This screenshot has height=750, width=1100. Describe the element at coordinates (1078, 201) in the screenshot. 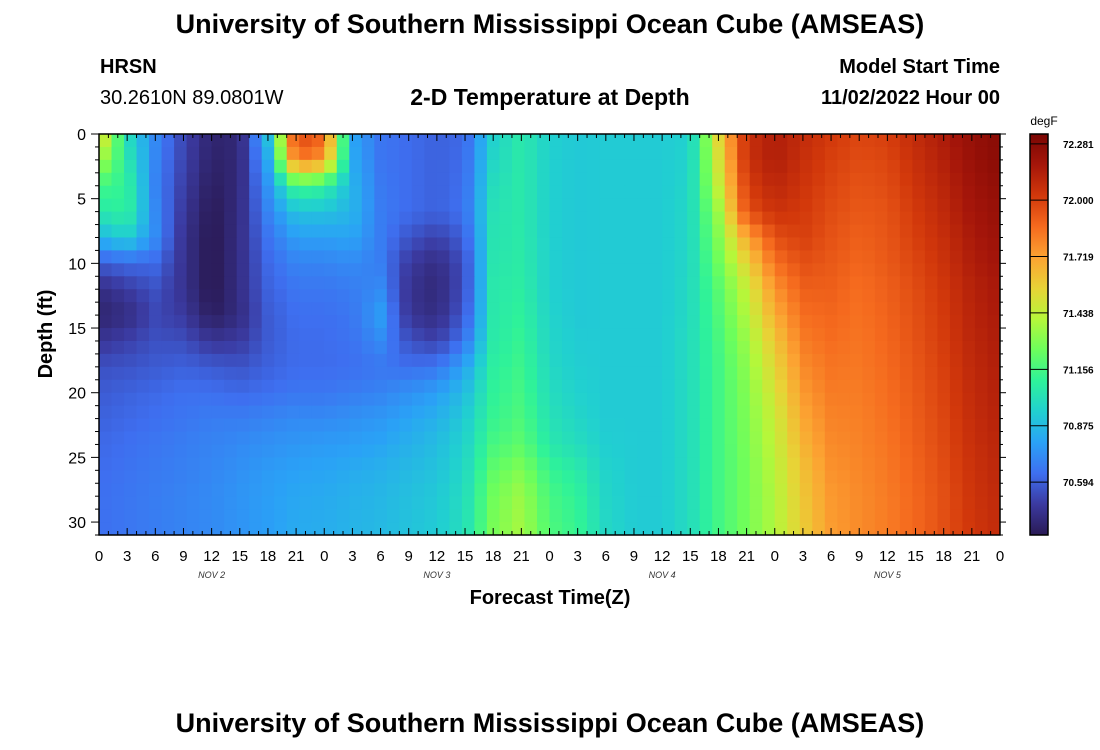

I see `colorbar-label: 72.000` at that location.